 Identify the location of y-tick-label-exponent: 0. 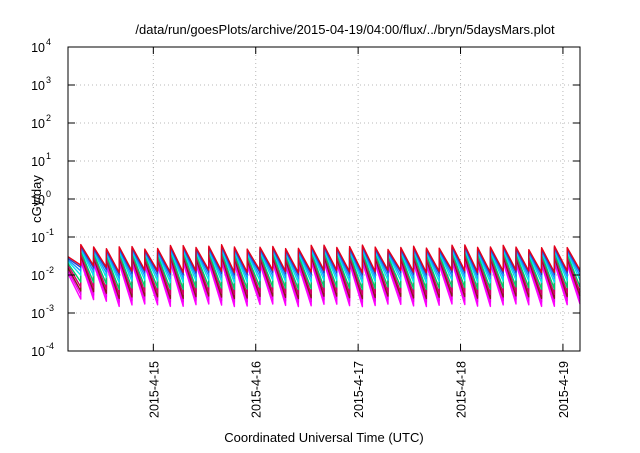
(48, 194).